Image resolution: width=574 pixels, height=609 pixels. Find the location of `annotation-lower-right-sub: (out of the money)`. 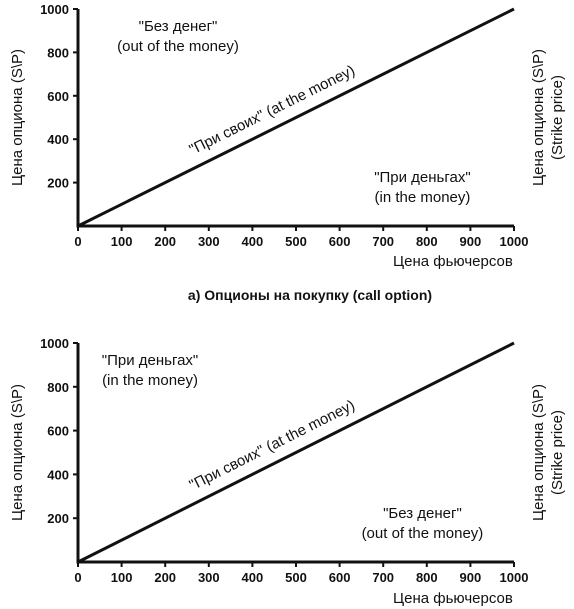

annotation-lower-right-sub: (out of the money) is located at coordinates (423, 533).